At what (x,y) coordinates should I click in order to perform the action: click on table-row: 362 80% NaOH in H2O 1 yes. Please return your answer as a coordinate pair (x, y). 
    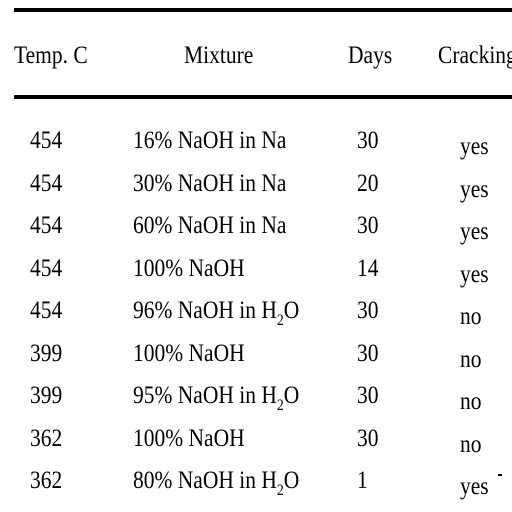
    Looking at the image, I should click on (256, 486).